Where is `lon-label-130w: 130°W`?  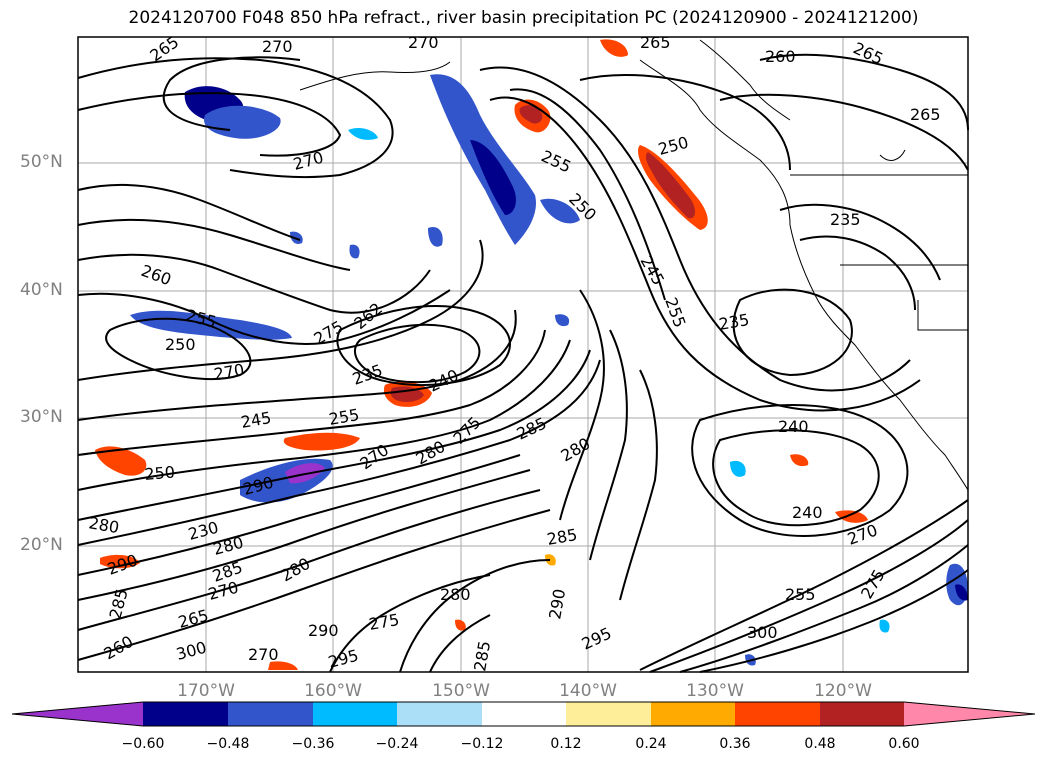 lon-label-130w: 130°W is located at coordinates (715, 691).